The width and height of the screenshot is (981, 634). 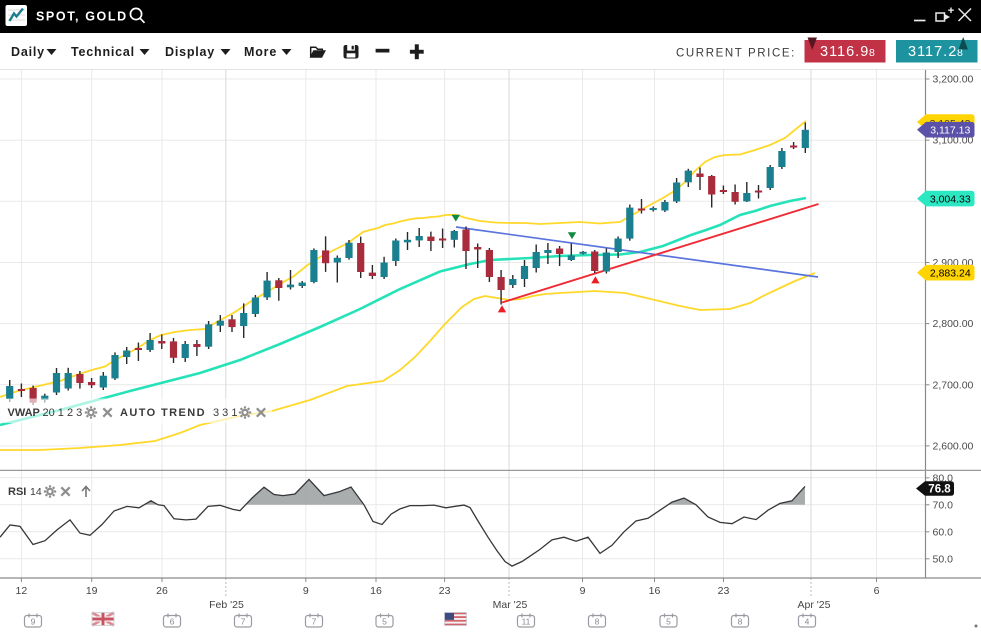 I want to click on svg-text: 3117.2, so click(x=932, y=52).